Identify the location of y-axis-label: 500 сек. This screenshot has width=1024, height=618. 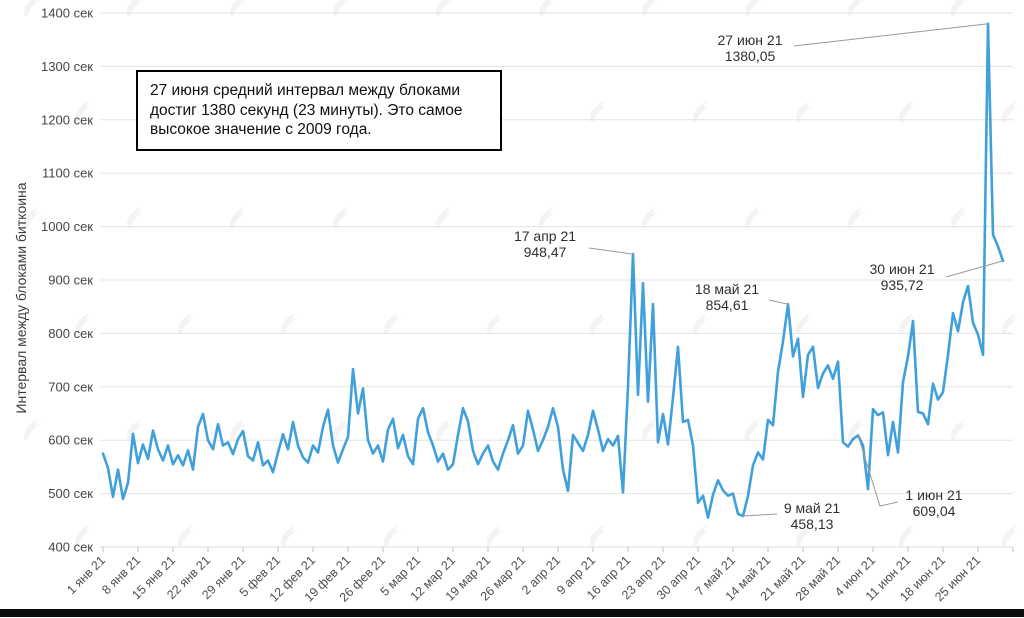
(70, 493).